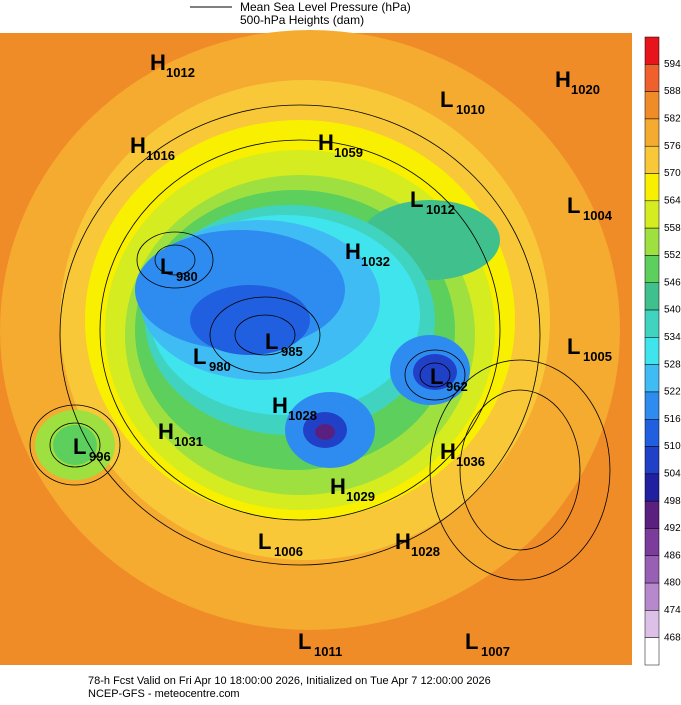 The image size is (681, 705). I want to click on center-pressure: 1031, so click(188, 441).